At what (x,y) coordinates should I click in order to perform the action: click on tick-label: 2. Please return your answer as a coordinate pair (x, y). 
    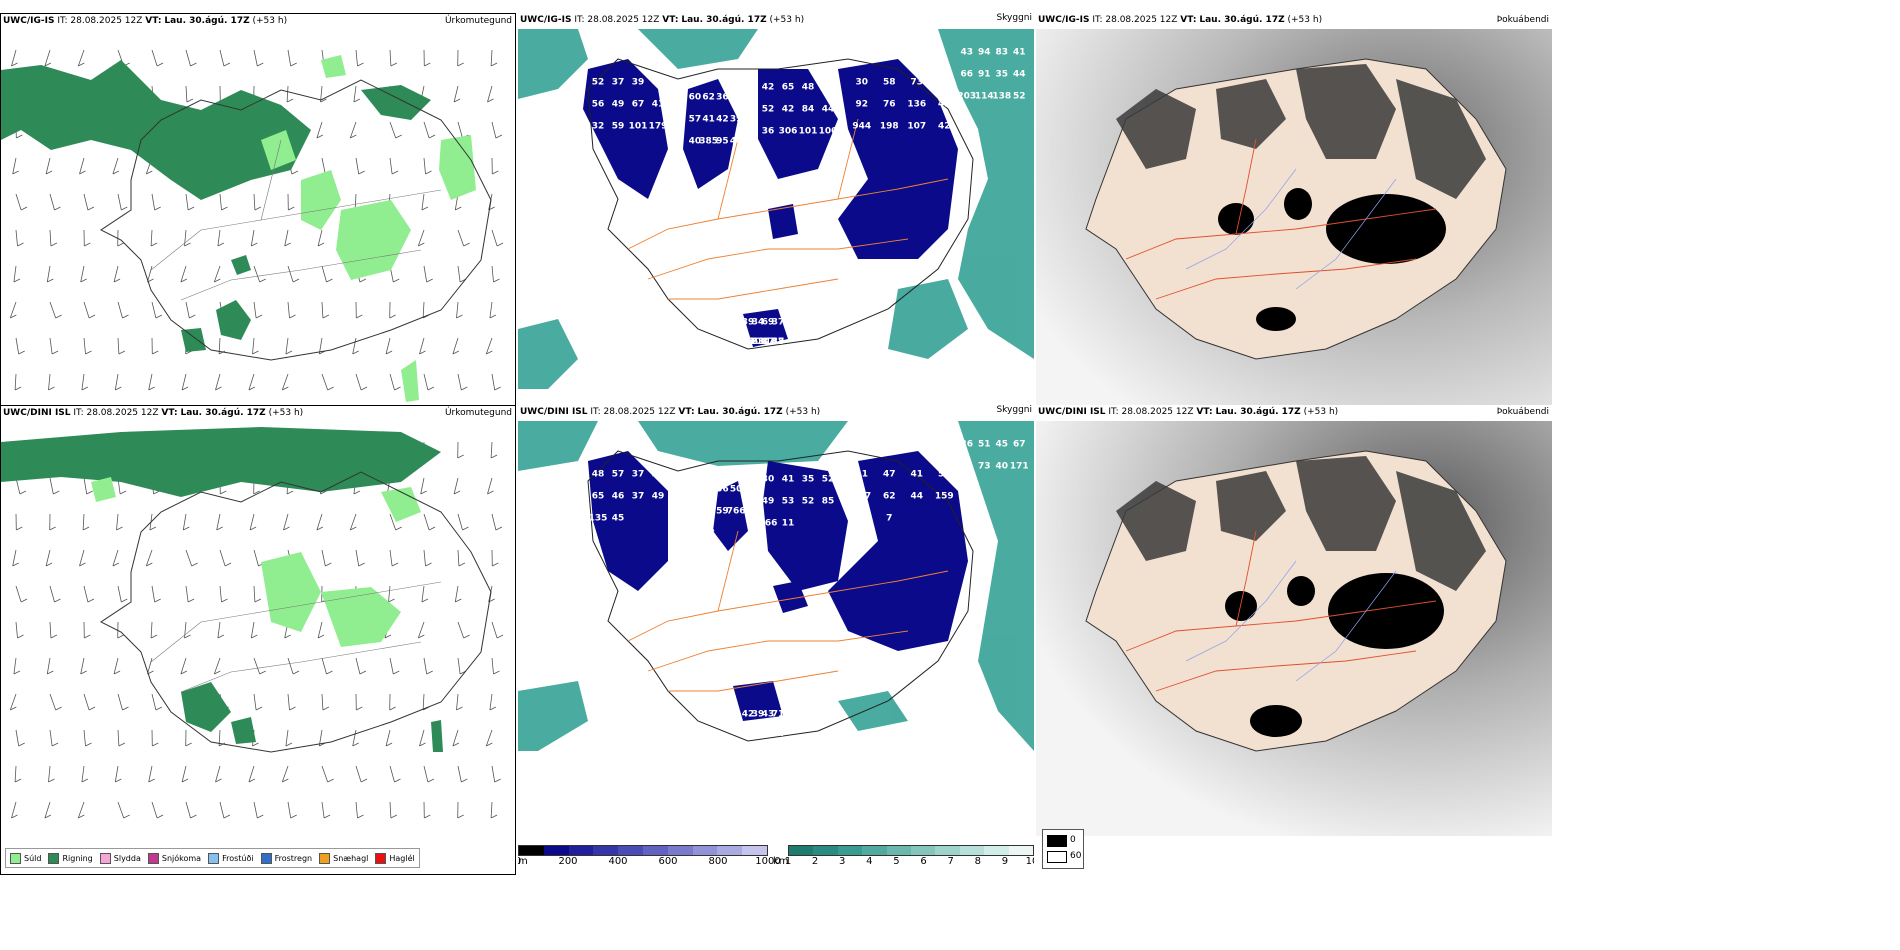
    Looking at the image, I should click on (815, 861).